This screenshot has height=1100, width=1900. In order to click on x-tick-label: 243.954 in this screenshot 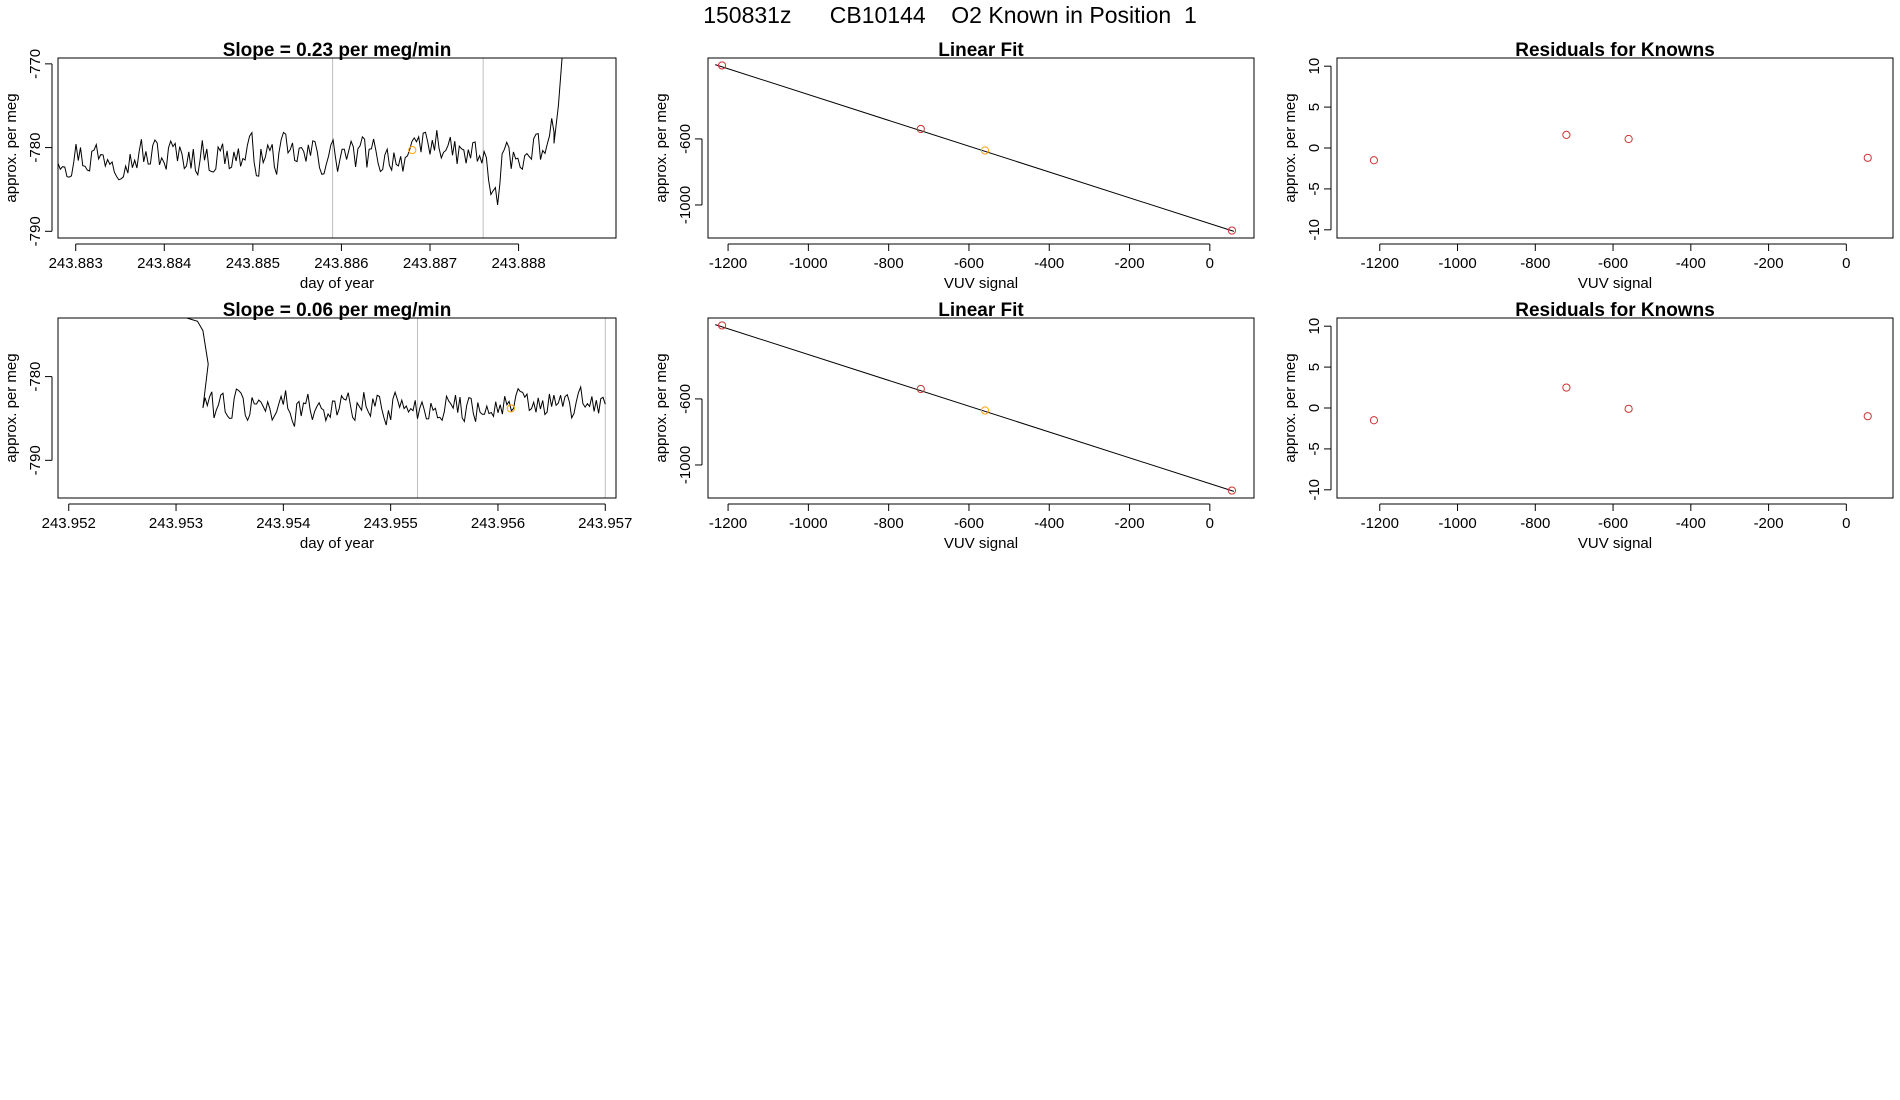, I will do `click(283, 523)`.